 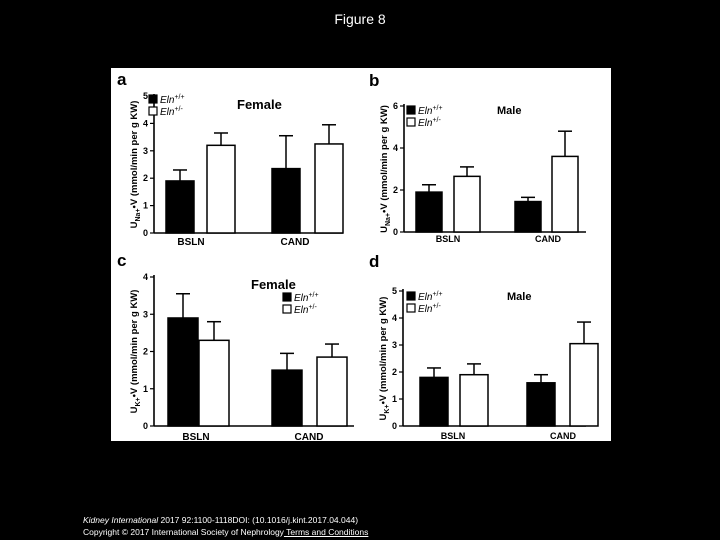 What do you see at coordinates (374, 80) in the screenshot?
I see `panel-letter: b` at bounding box center [374, 80].